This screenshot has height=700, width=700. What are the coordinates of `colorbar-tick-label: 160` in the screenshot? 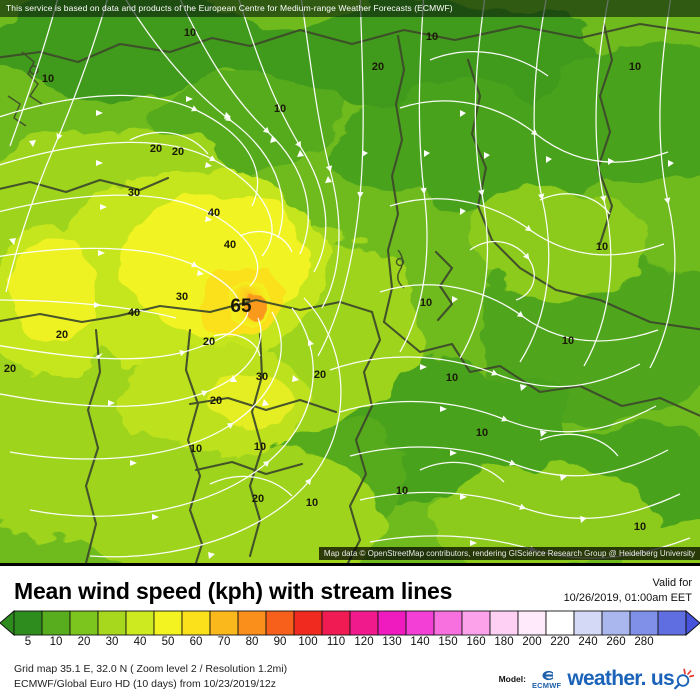 It's located at (476, 642).